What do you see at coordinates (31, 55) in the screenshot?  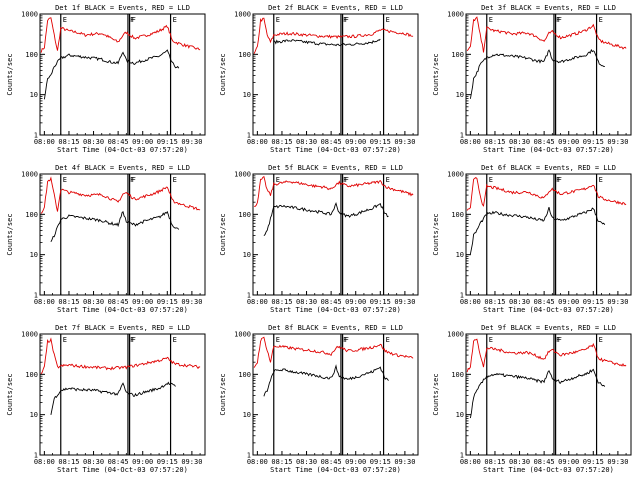 I see `y-tick-label: 100` at bounding box center [31, 55].